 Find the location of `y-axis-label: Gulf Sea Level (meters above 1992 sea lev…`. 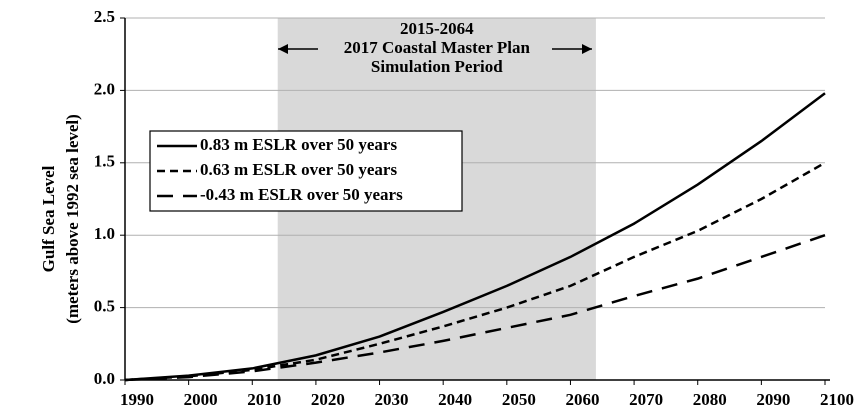

y-axis-label: Gulf Sea Level (meters above 1992 sea lev… is located at coordinates (60, 219).